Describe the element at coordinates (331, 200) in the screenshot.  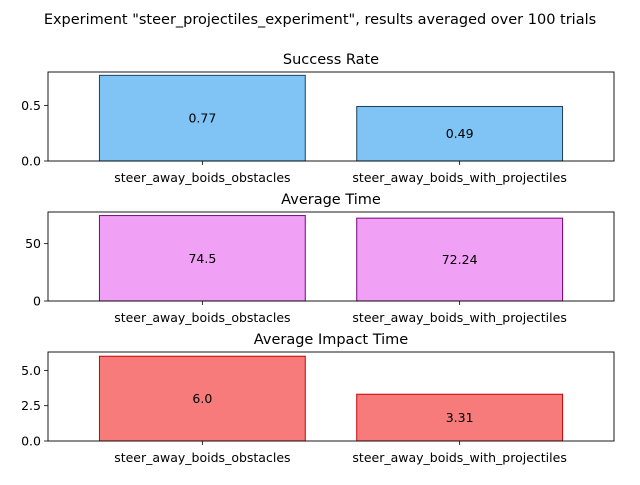
I see `panel-title: Average Time` at that location.